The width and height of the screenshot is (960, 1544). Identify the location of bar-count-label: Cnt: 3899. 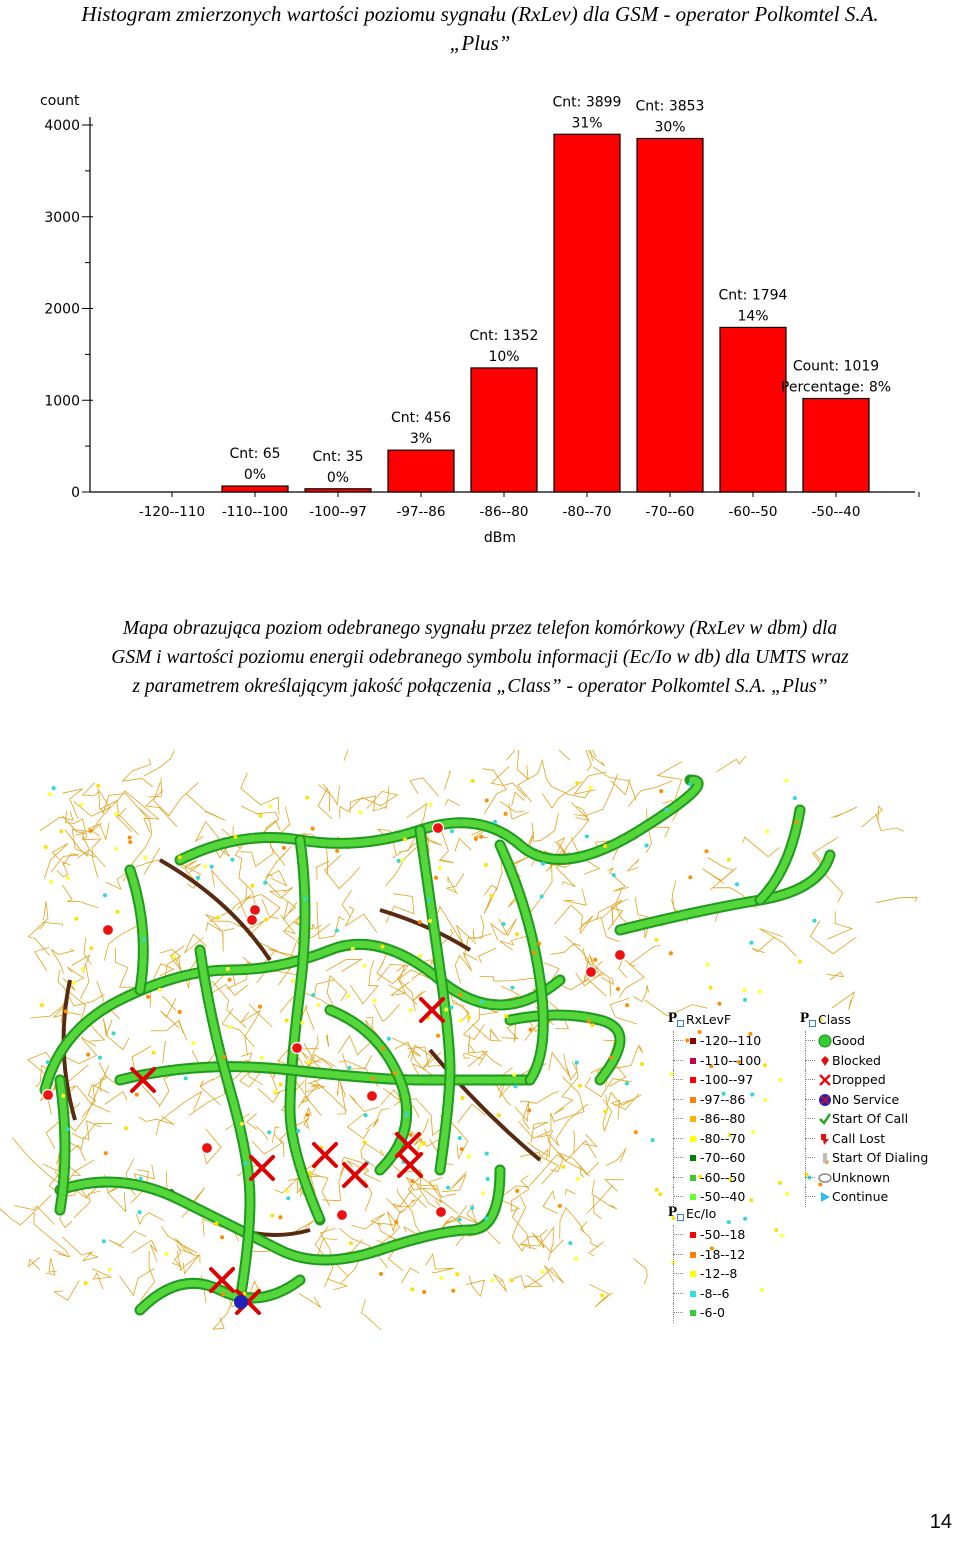
(587, 102).